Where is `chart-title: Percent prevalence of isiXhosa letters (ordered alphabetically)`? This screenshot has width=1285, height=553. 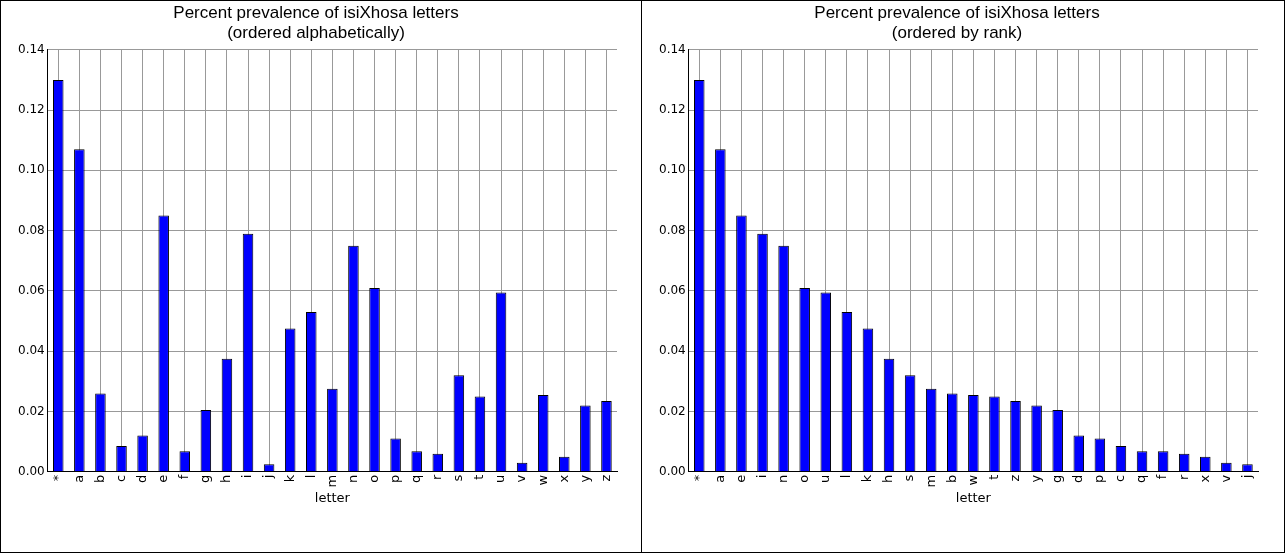
chart-title: Percent prevalence of isiXhosa letters (ordered alphabetically) is located at coordinates (316, 22).